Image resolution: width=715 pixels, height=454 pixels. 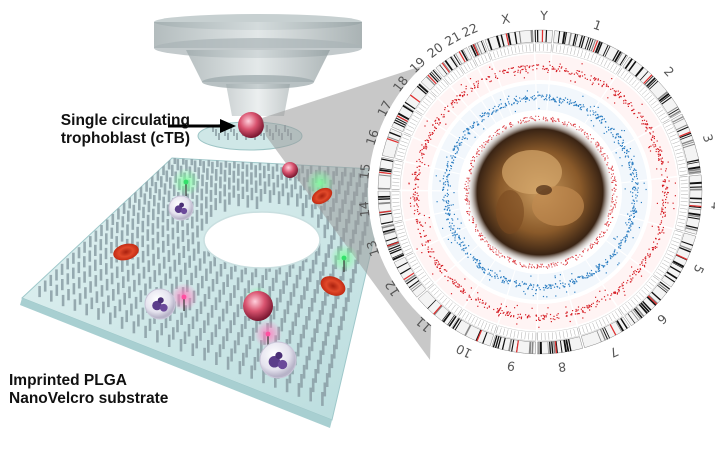 I want to click on substrate-label-line2: NanoVelcro substrate, so click(x=89, y=399).